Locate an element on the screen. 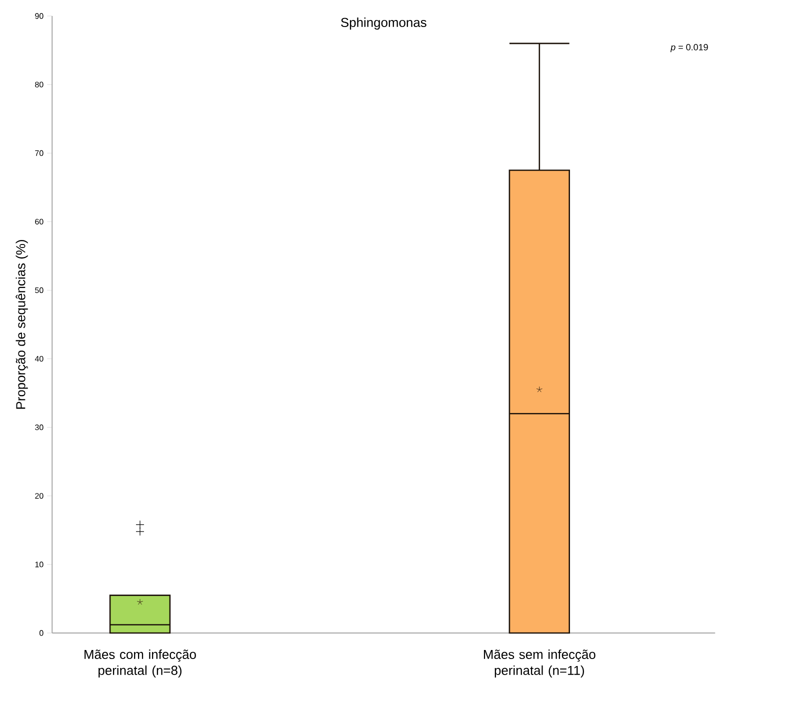 Image resolution: width=803 pixels, height=710 pixels. x-tick-label: Mães com infecção perinatal (n=8) is located at coordinates (140, 664).